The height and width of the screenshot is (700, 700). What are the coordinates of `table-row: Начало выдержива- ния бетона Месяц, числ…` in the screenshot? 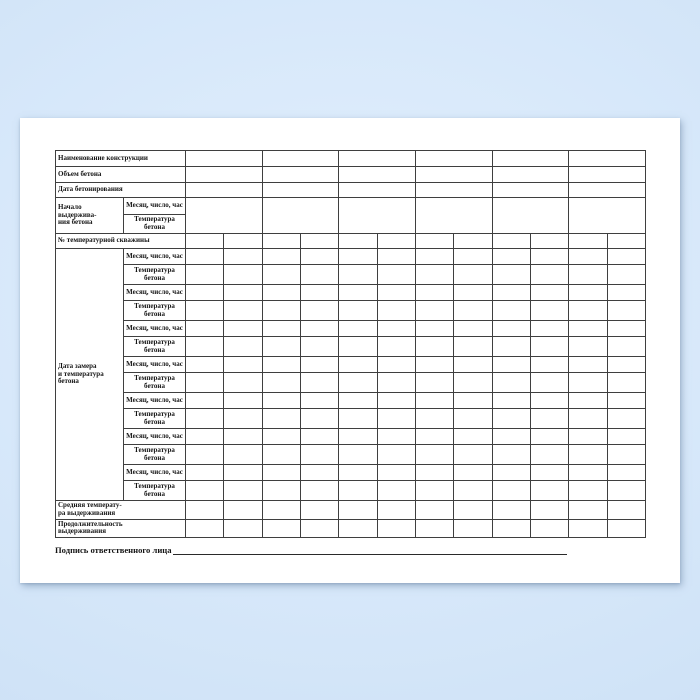 It's located at (350, 215).